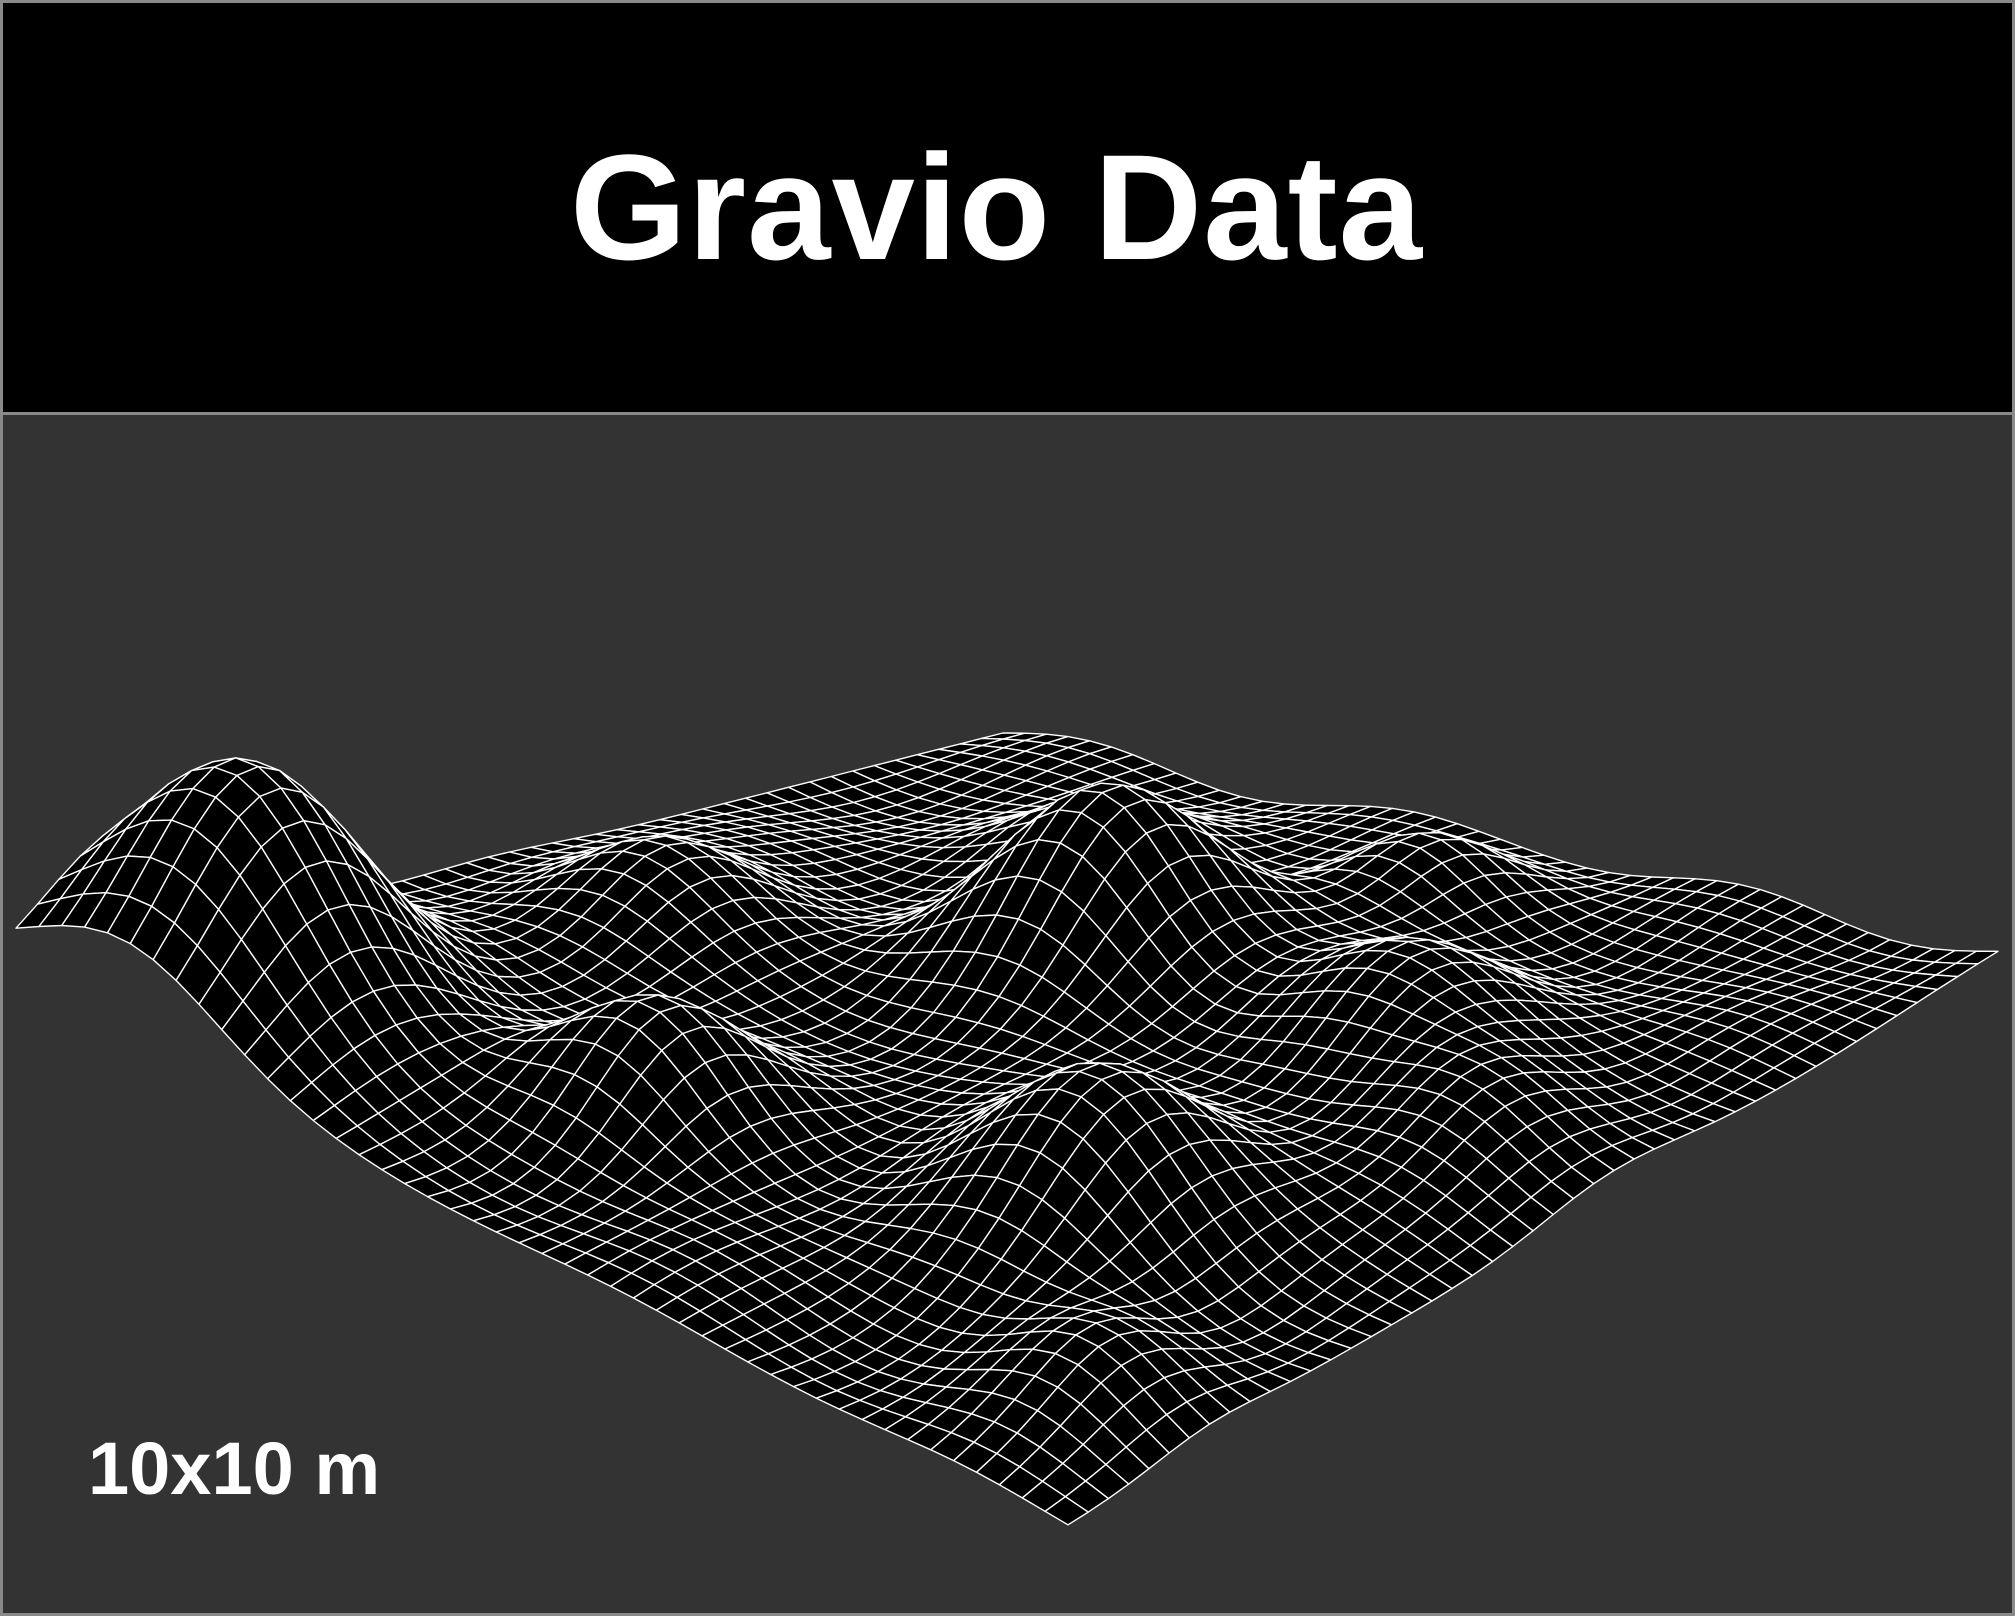 This screenshot has height=1616, width=2015. Describe the element at coordinates (996, 207) in the screenshot. I see `figure-title: Gravio Data` at that location.